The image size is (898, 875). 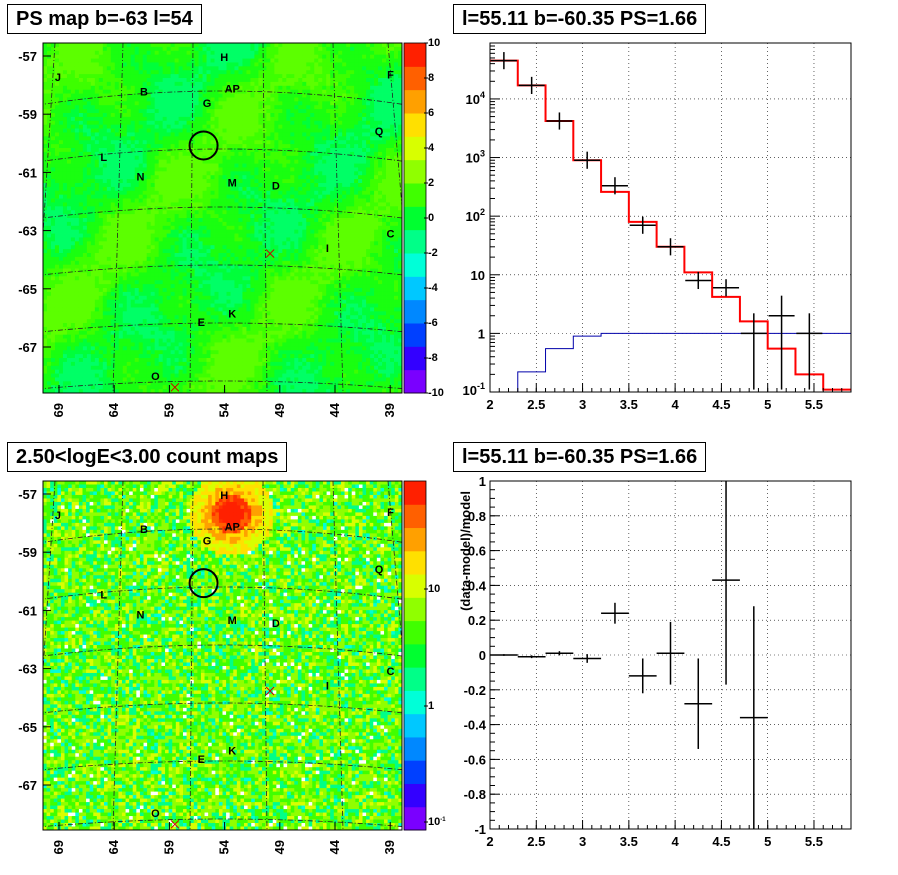 I want to click on countmap-xtick-label: 49, so click(x=279, y=847).